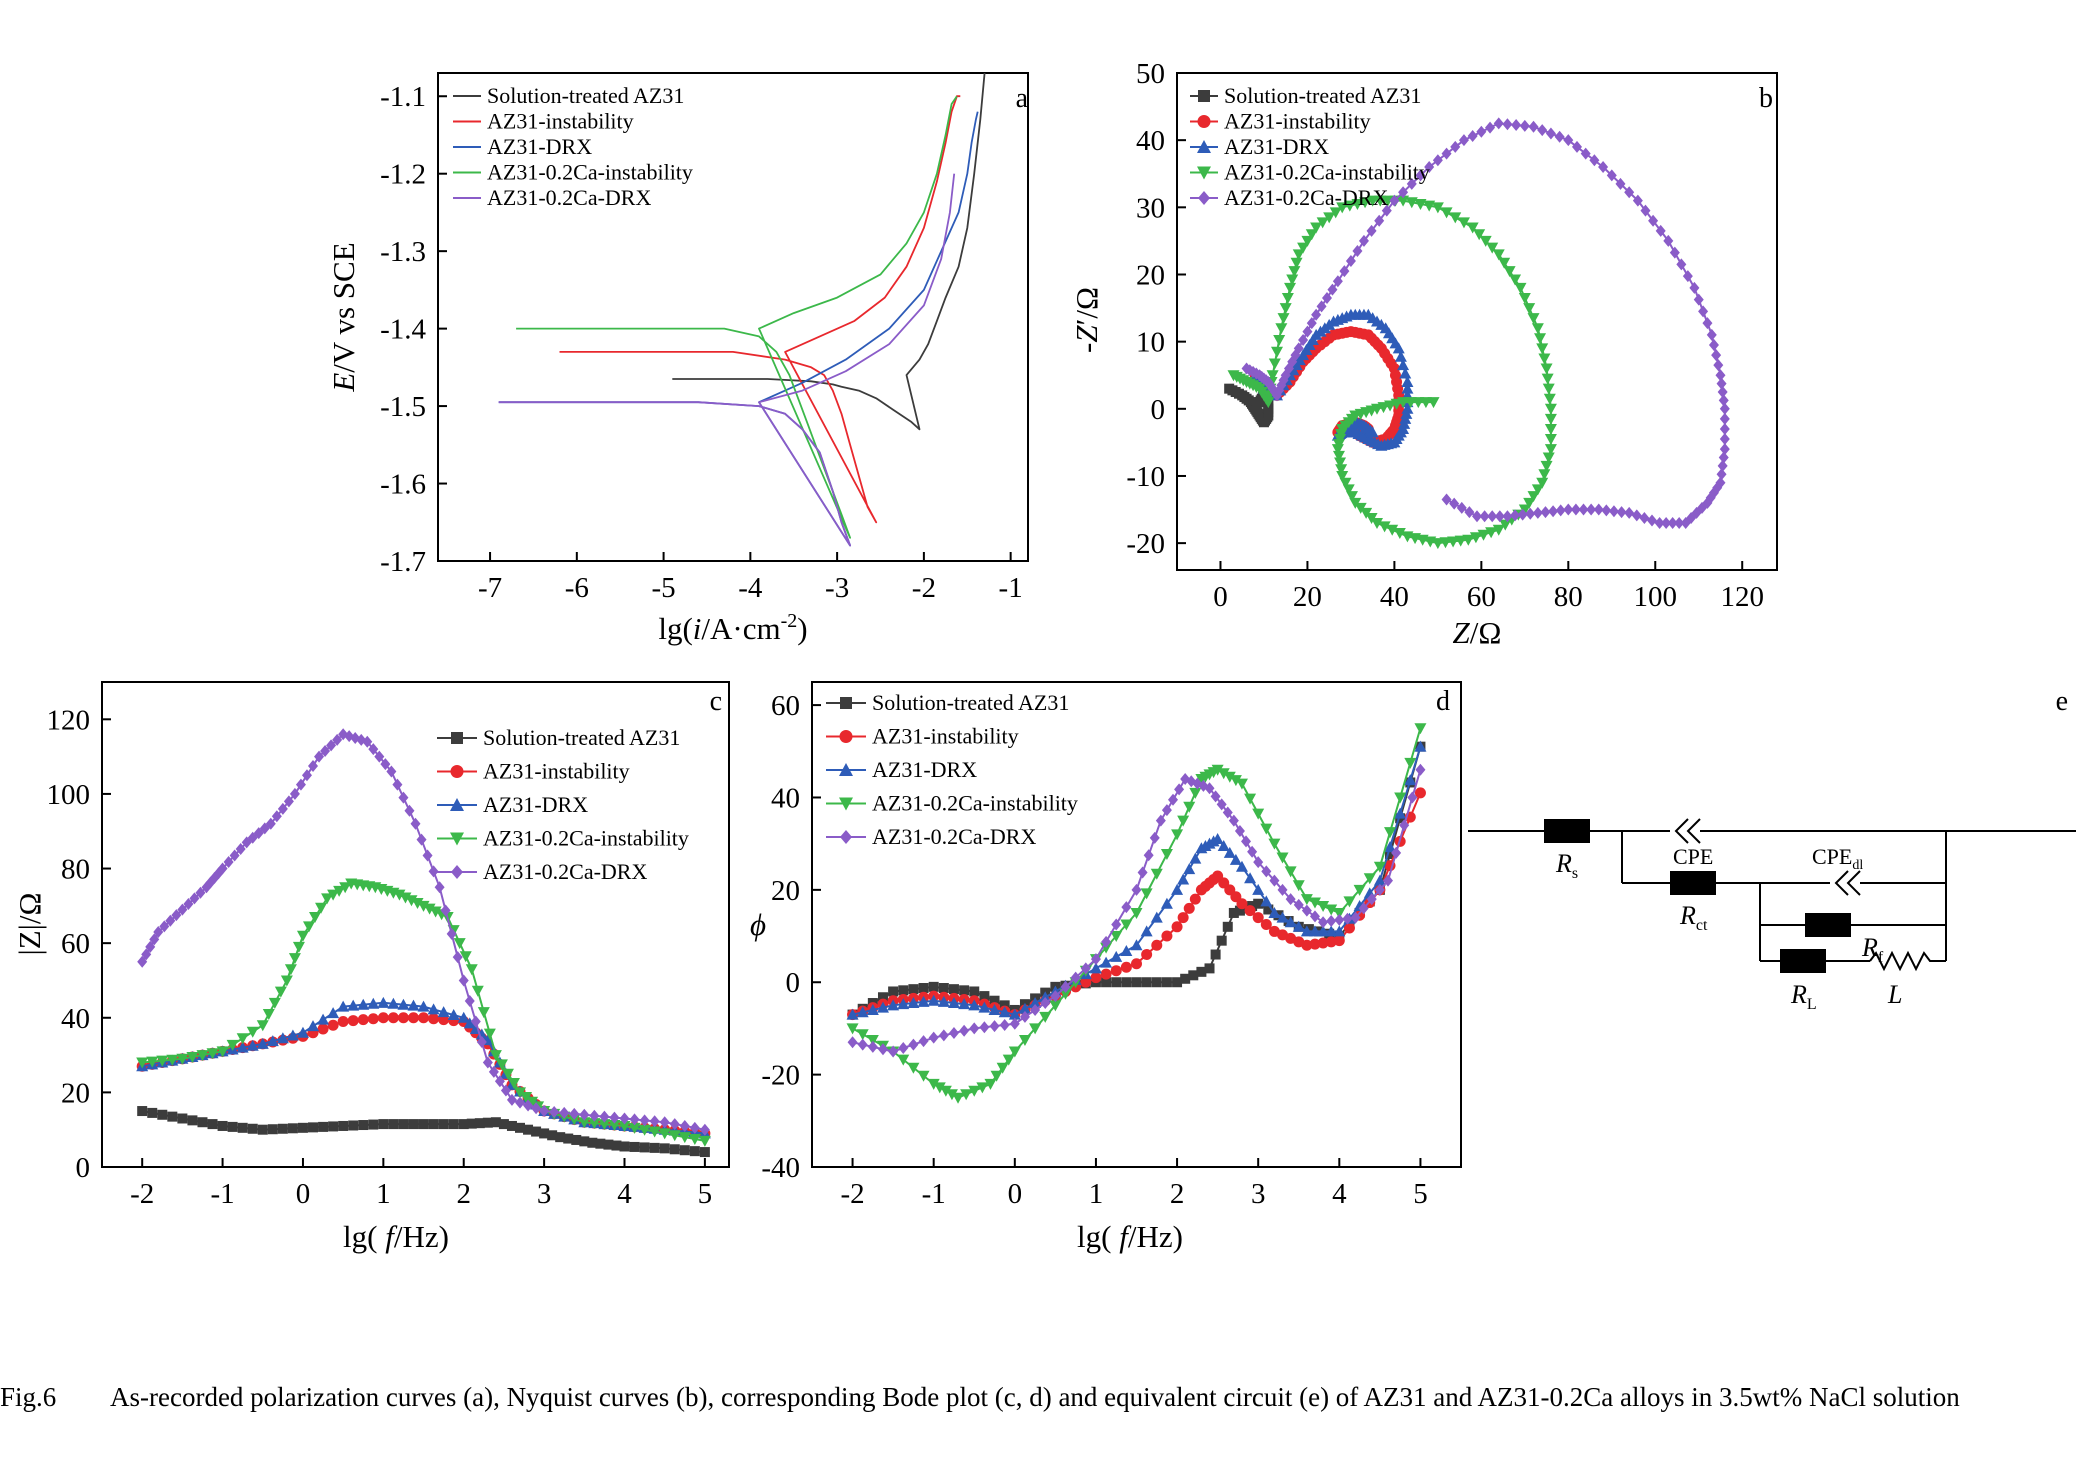 This screenshot has height=1473, width=2091. I want to click on label-cpe: CPE, so click(1693, 856).